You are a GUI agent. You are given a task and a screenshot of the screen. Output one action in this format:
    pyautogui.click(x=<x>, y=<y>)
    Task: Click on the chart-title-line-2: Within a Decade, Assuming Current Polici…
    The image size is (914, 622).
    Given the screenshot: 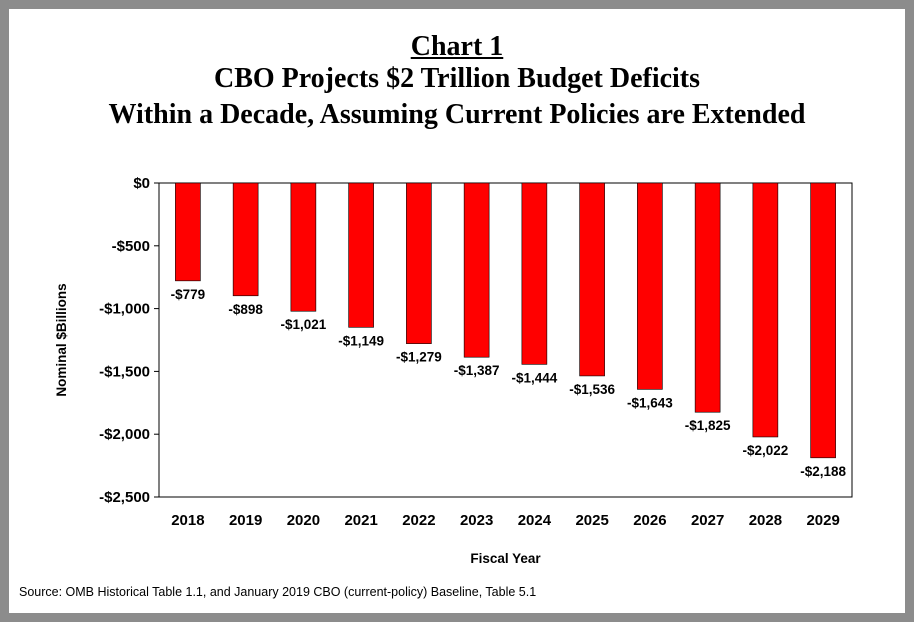 What is the action you would take?
    pyautogui.click(x=457, y=114)
    